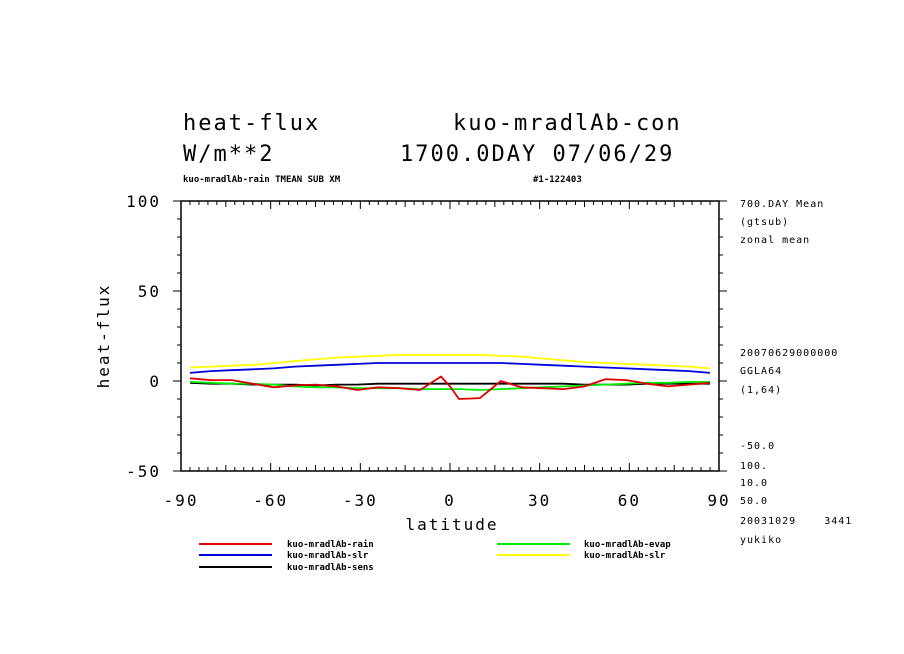  Describe the element at coordinates (360, 500) in the screenshot. I see `x-tick-label: -30` at that location.